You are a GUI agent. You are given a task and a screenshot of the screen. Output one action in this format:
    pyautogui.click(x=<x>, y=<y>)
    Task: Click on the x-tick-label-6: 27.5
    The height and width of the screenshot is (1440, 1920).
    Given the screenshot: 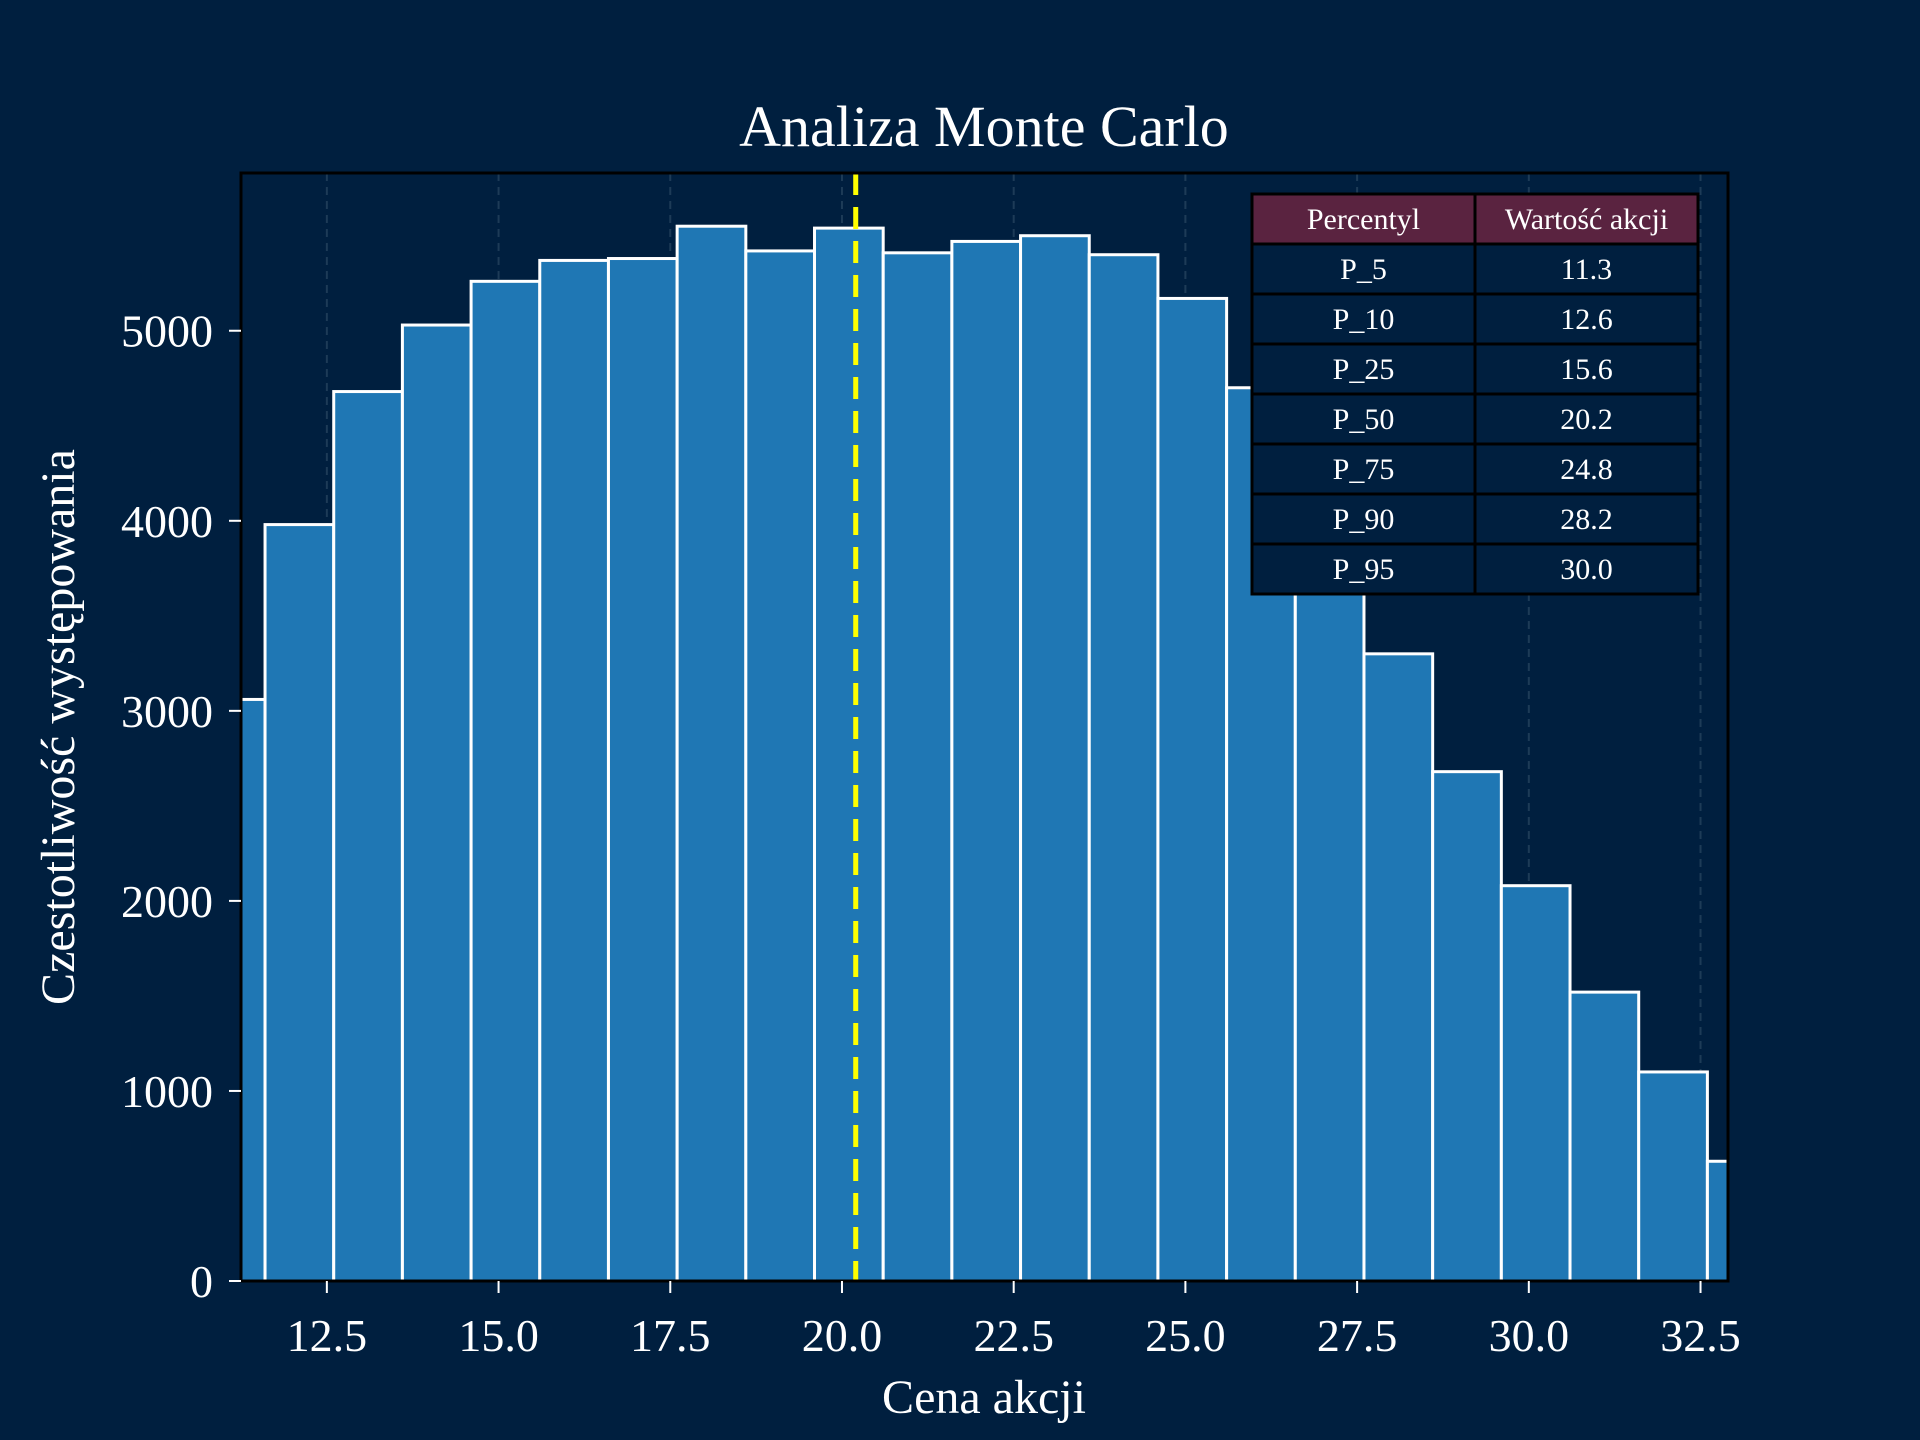 What is the action you would take?
    pyautogui.click(x=1357, y=1335)
    